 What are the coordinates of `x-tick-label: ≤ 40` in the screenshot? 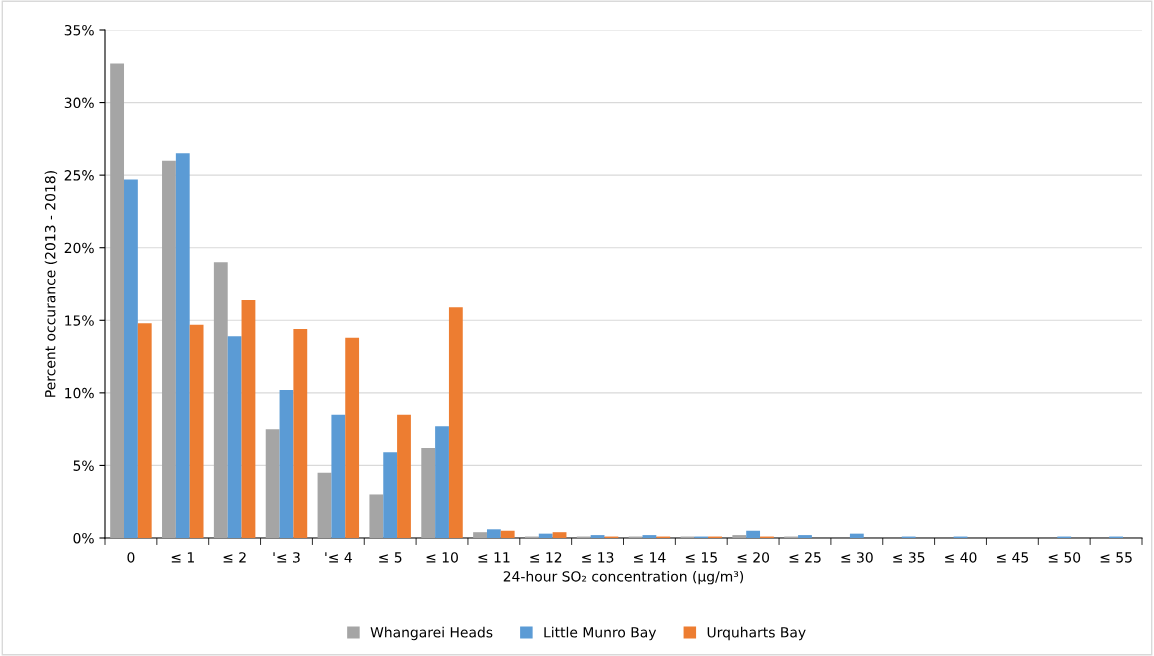 It's located at (961, 557).